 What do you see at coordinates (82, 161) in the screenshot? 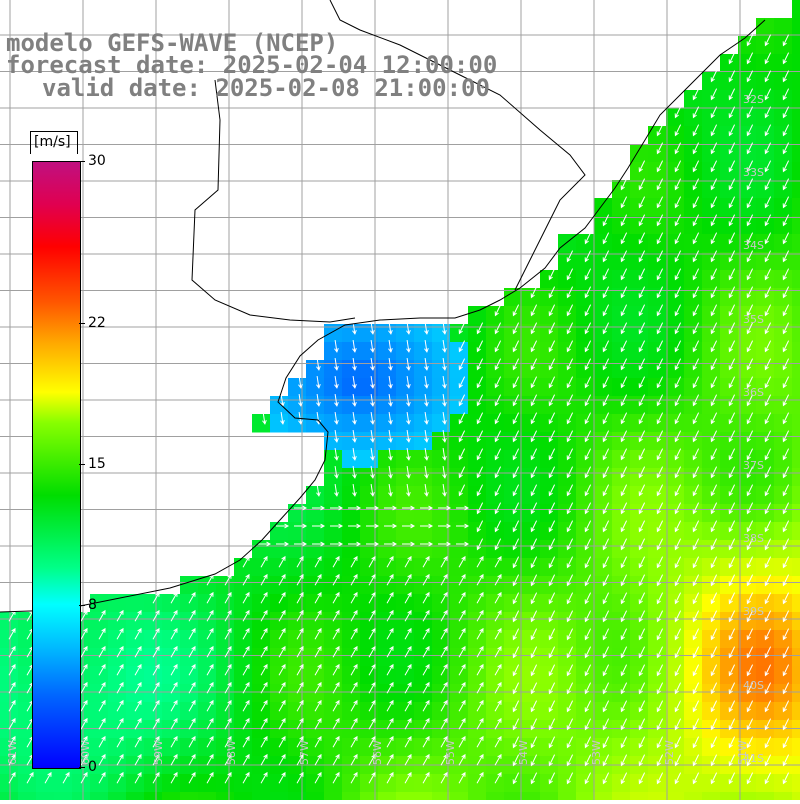
I see `colorbar-tick-mark` at bounding box center [82, 161].